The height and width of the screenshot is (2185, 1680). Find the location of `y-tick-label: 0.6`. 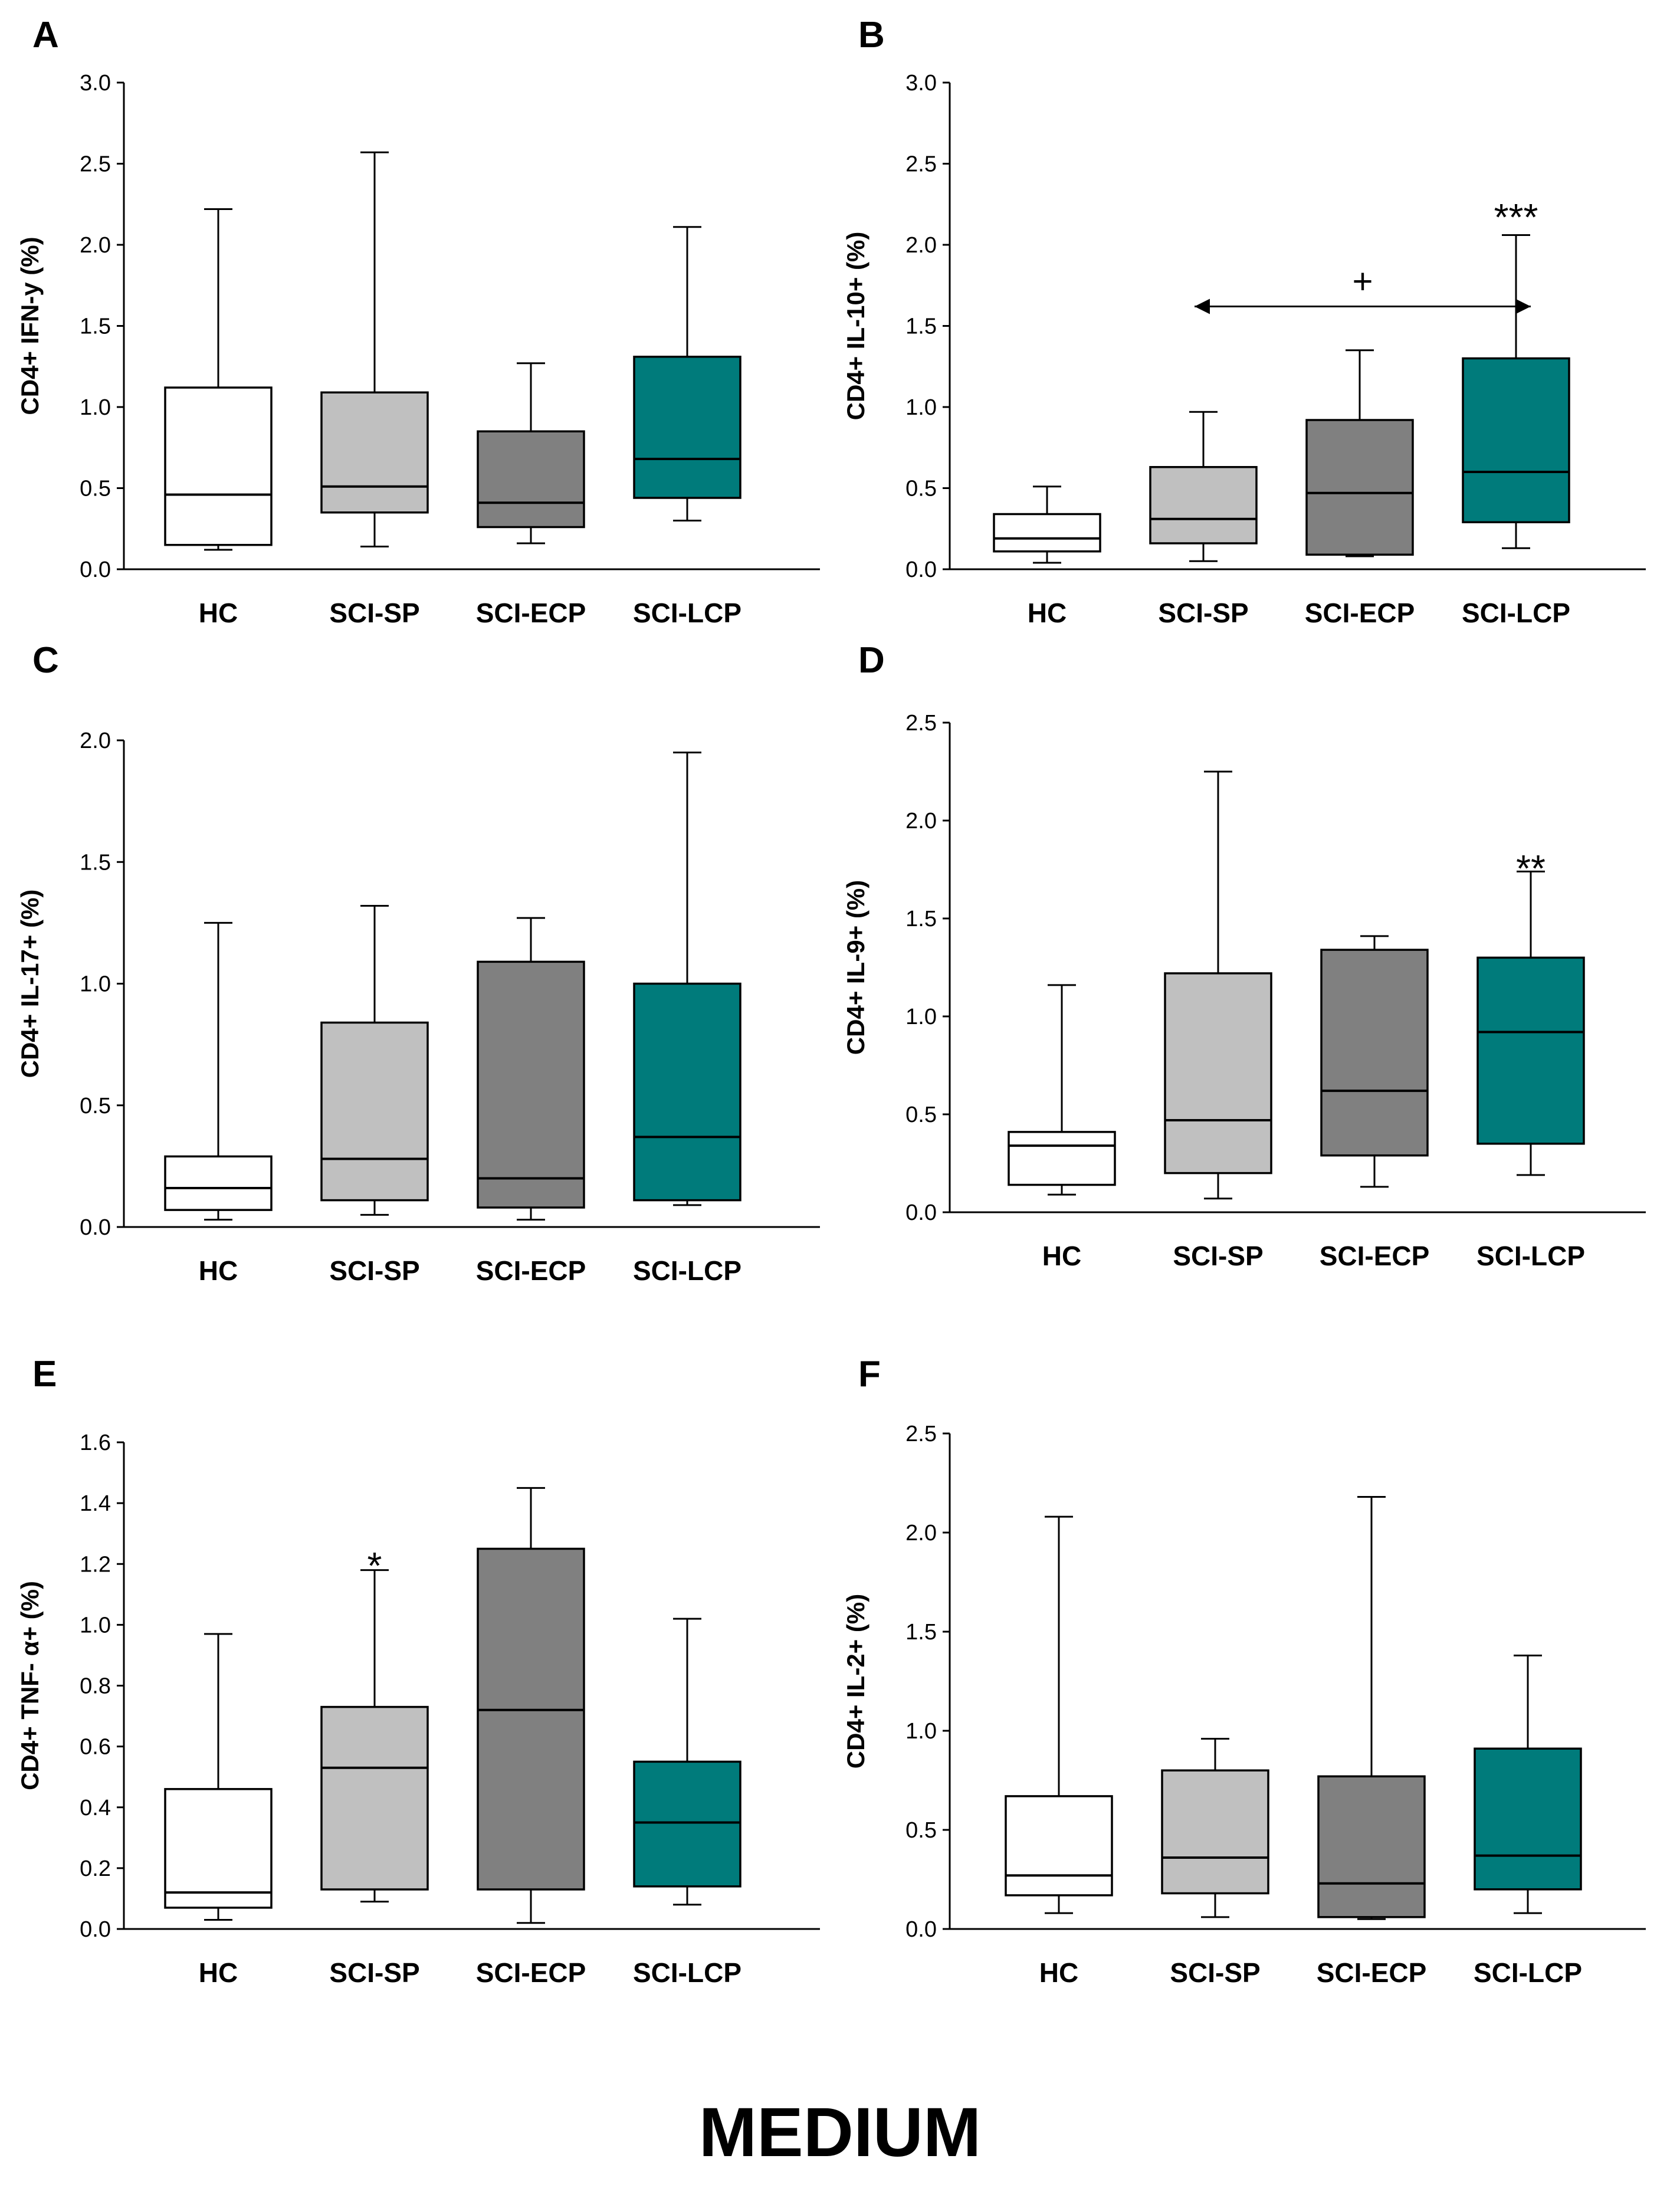

y-tick-label: 0.6 is located at coordinates (95, 1747).